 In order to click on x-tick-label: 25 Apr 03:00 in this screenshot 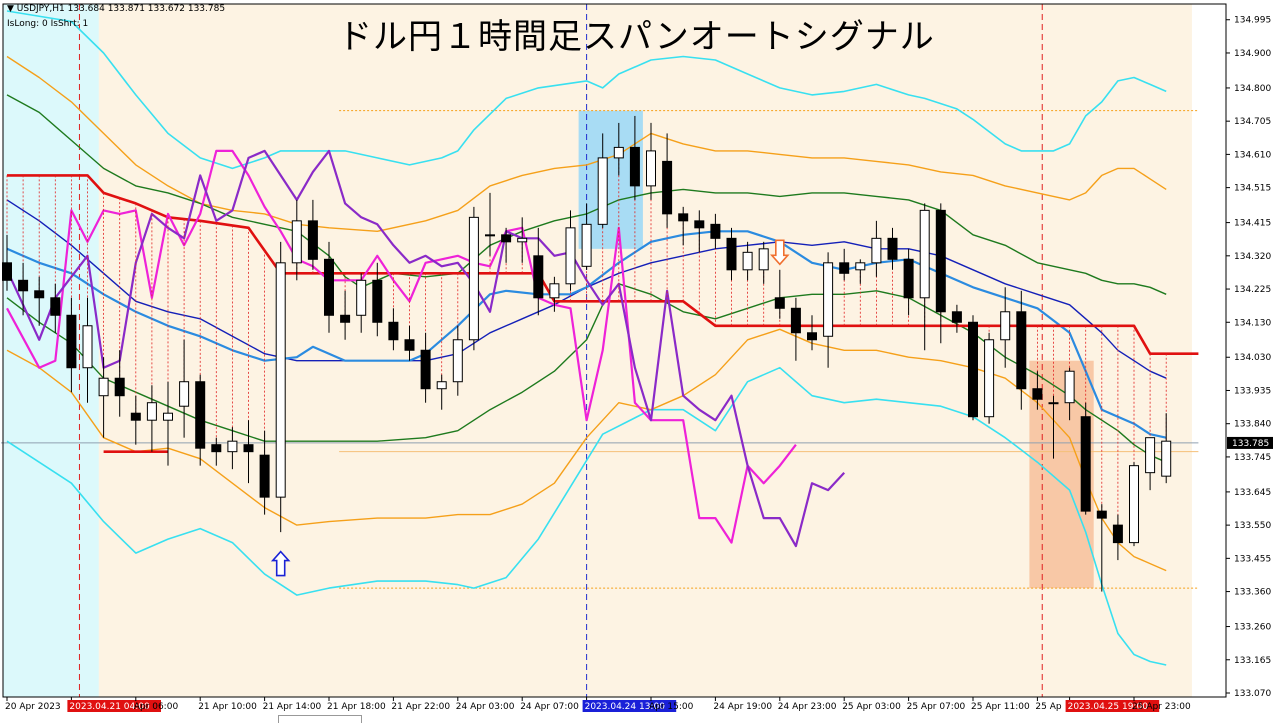, I will do `click(871, 707)`.